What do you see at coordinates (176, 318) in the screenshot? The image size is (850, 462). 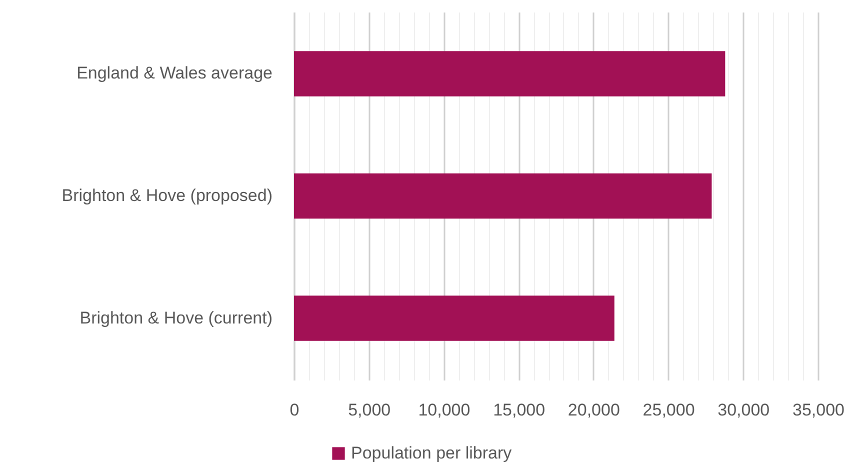 I see `y-tick-label: Brighton & Hove (current)` at bounding box center [176, 318].